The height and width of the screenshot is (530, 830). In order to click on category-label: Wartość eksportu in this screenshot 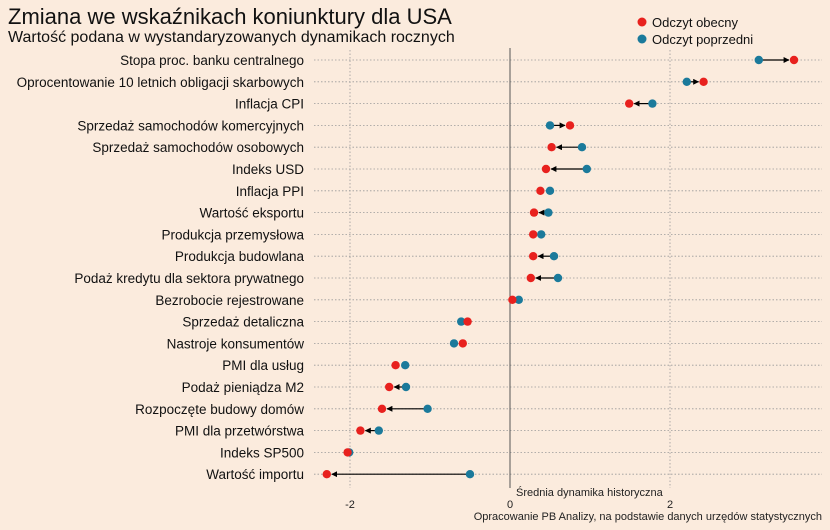, I will do `click(251, 213)`.